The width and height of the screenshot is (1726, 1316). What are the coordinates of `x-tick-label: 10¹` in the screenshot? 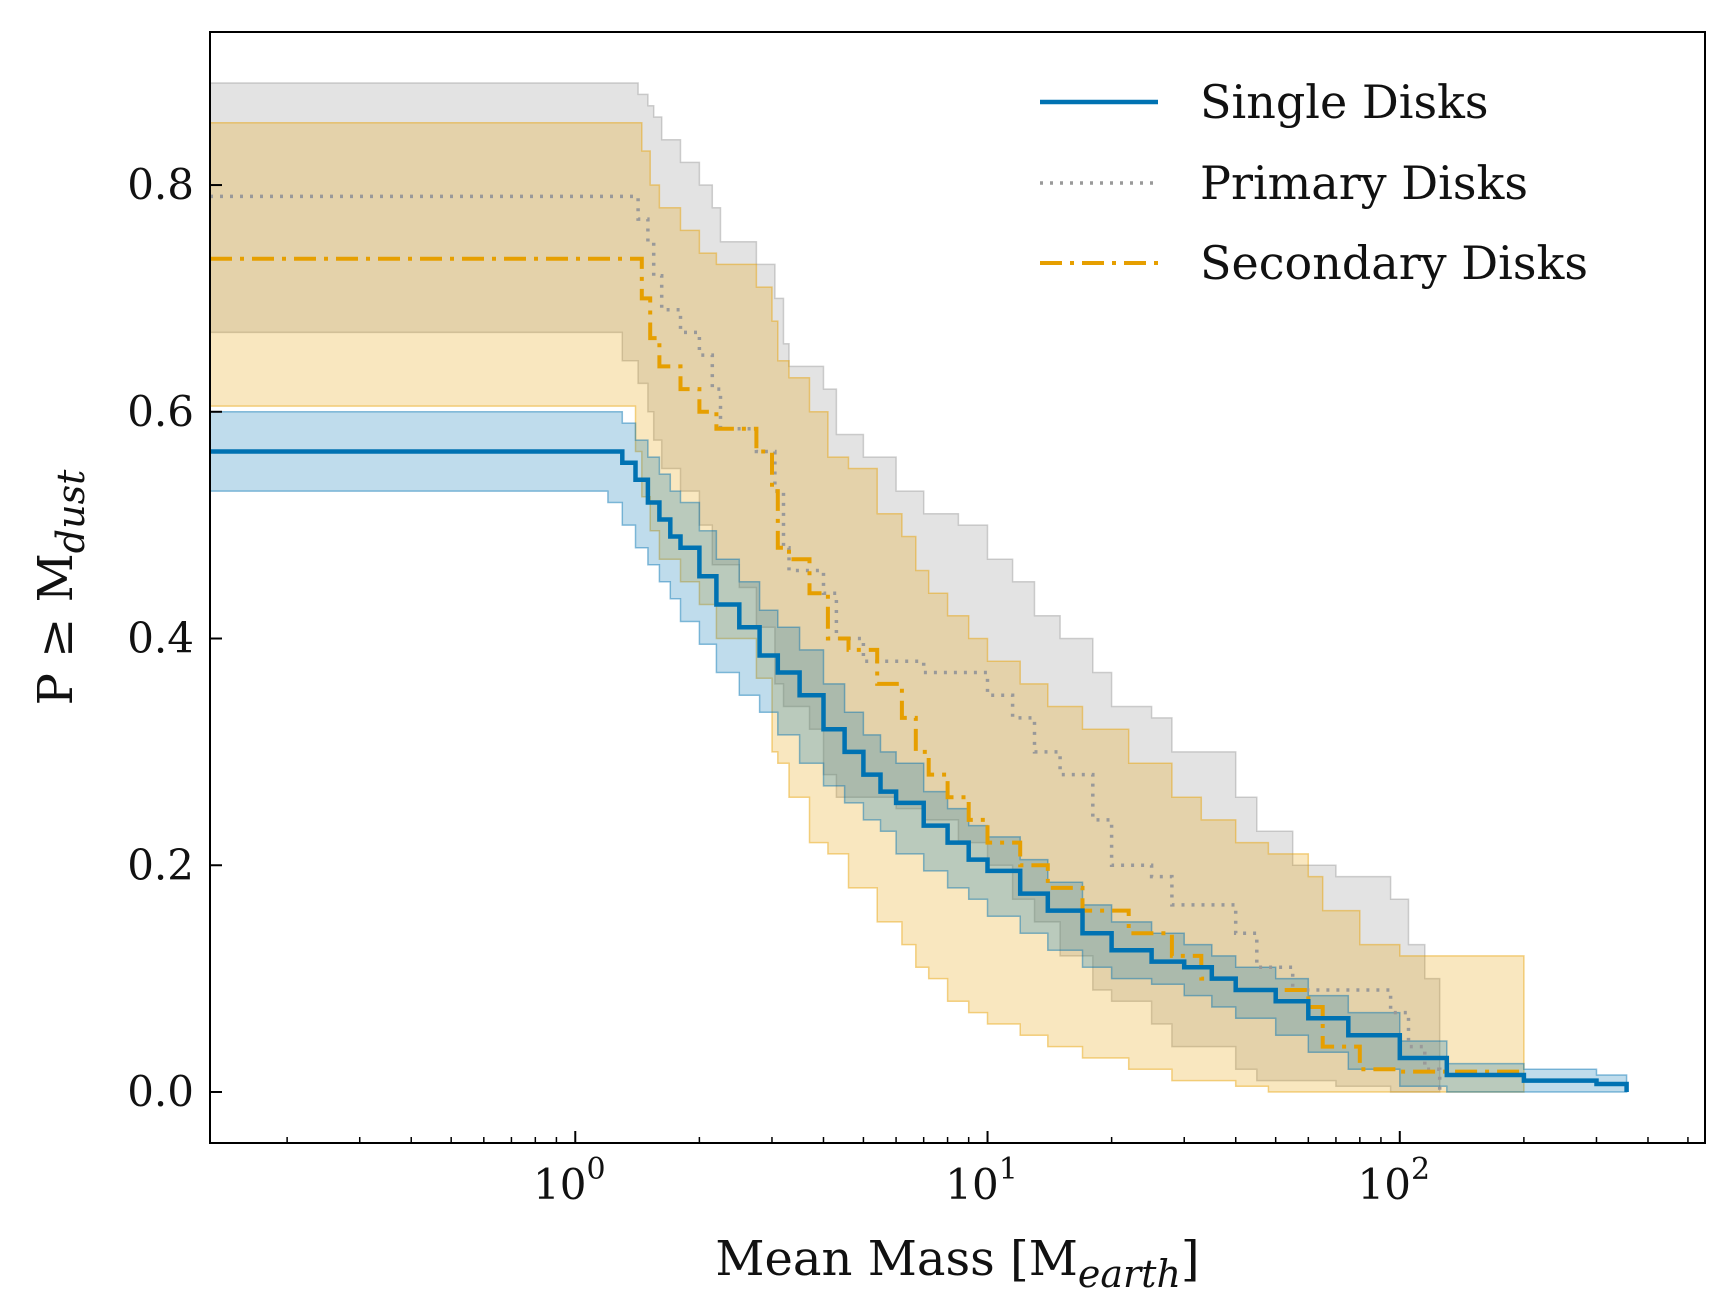 It's located at (981, 1180).